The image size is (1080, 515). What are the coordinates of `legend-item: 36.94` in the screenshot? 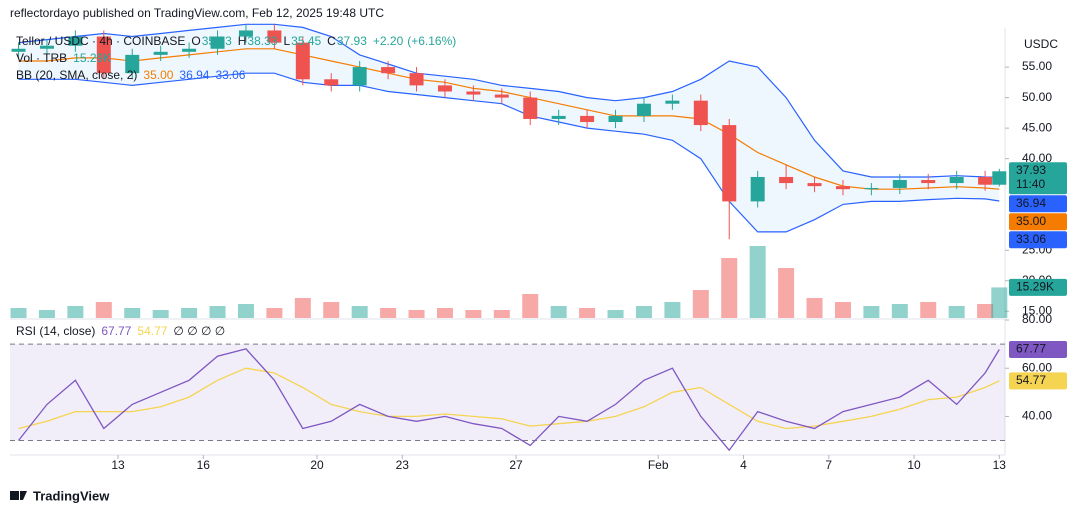 It's located at (194, 75).